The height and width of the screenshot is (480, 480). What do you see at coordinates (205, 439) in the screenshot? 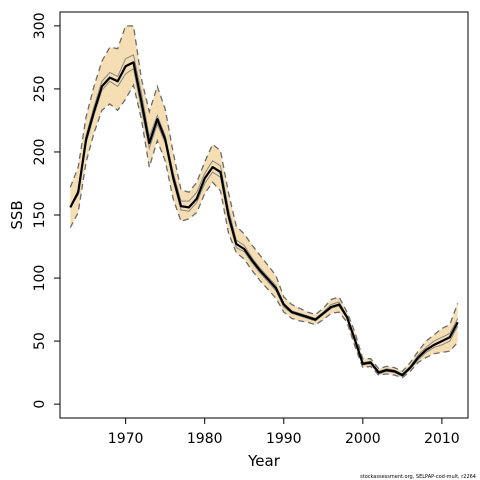
I see `x-tick-label: 1980` at bounding box center [205, 439].